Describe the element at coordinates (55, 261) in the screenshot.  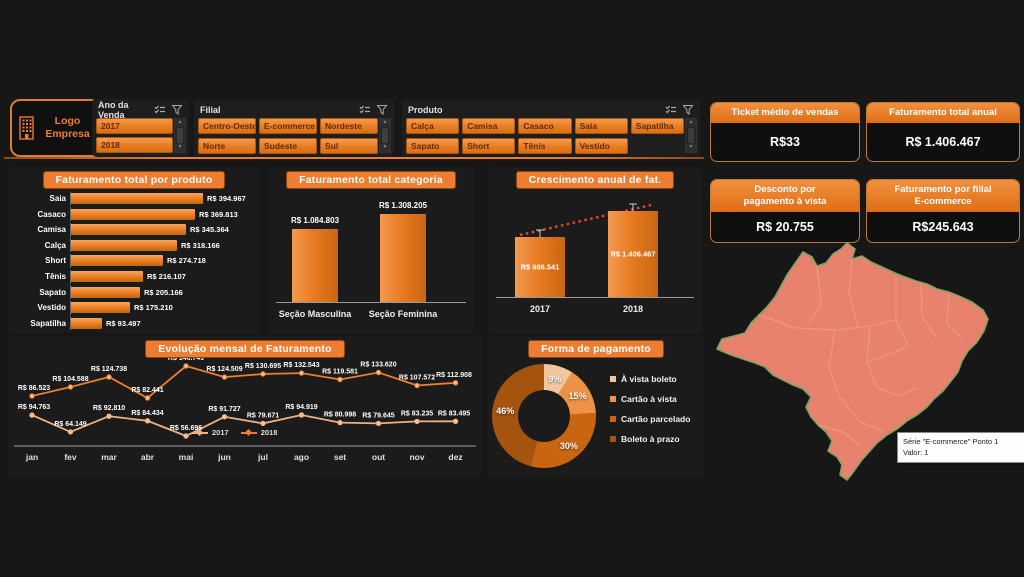
I see `bar-category-label: Short` at that location.